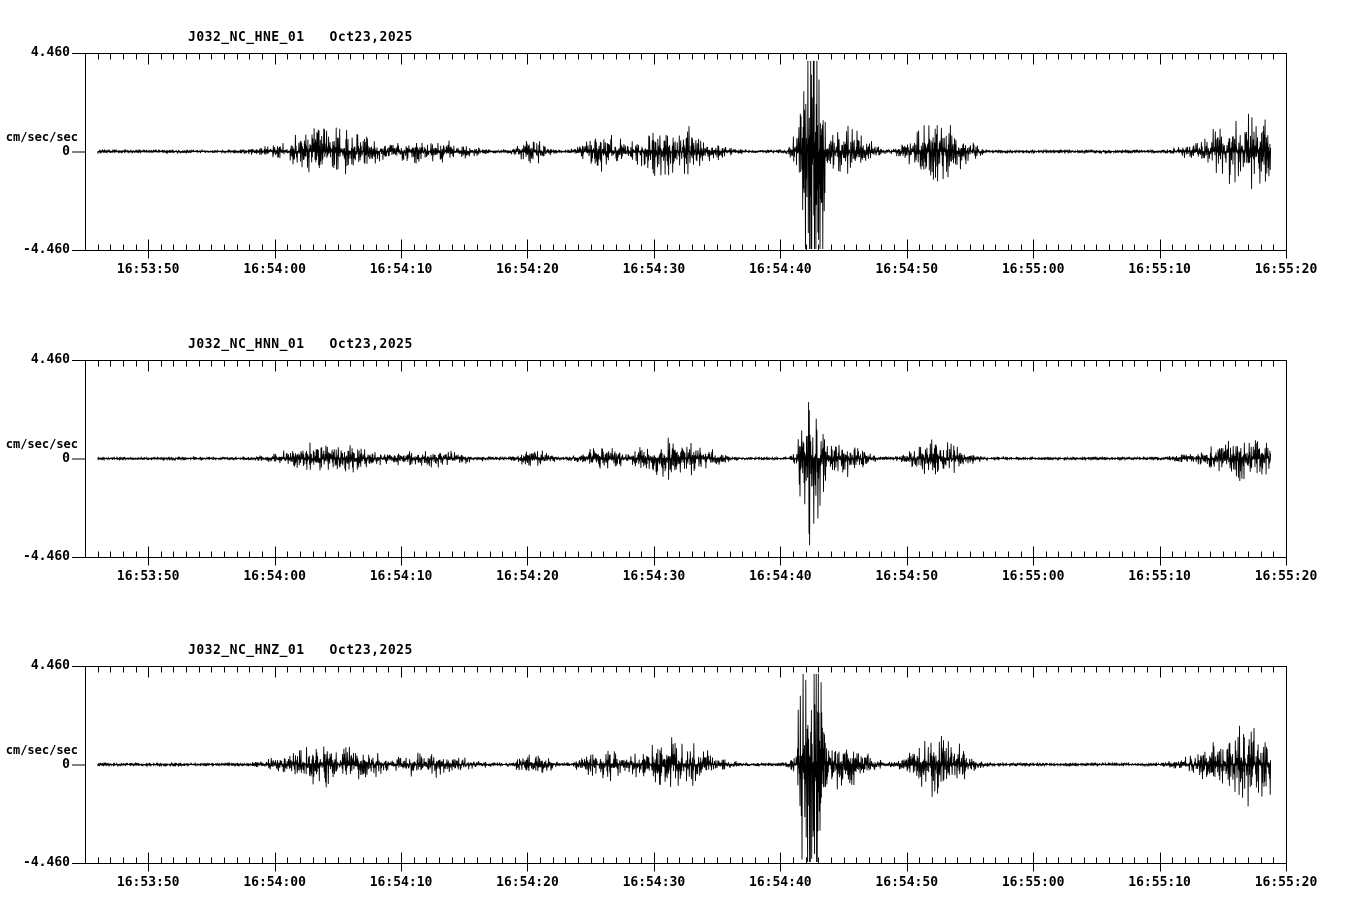  What do you see at coordinates (274, 269) in the screenshot?
I see `x-tick-label-hne-1: 16:54:00` at bounding box center [274, 269].